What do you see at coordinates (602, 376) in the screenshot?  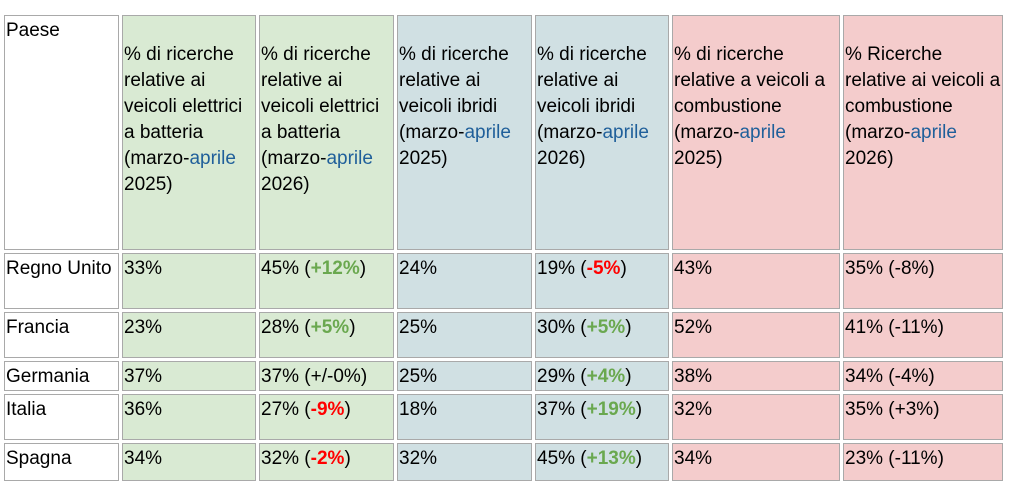 I see `hybrid-2026-cell: 29% (+4%)` at bounding box center [602, 376].